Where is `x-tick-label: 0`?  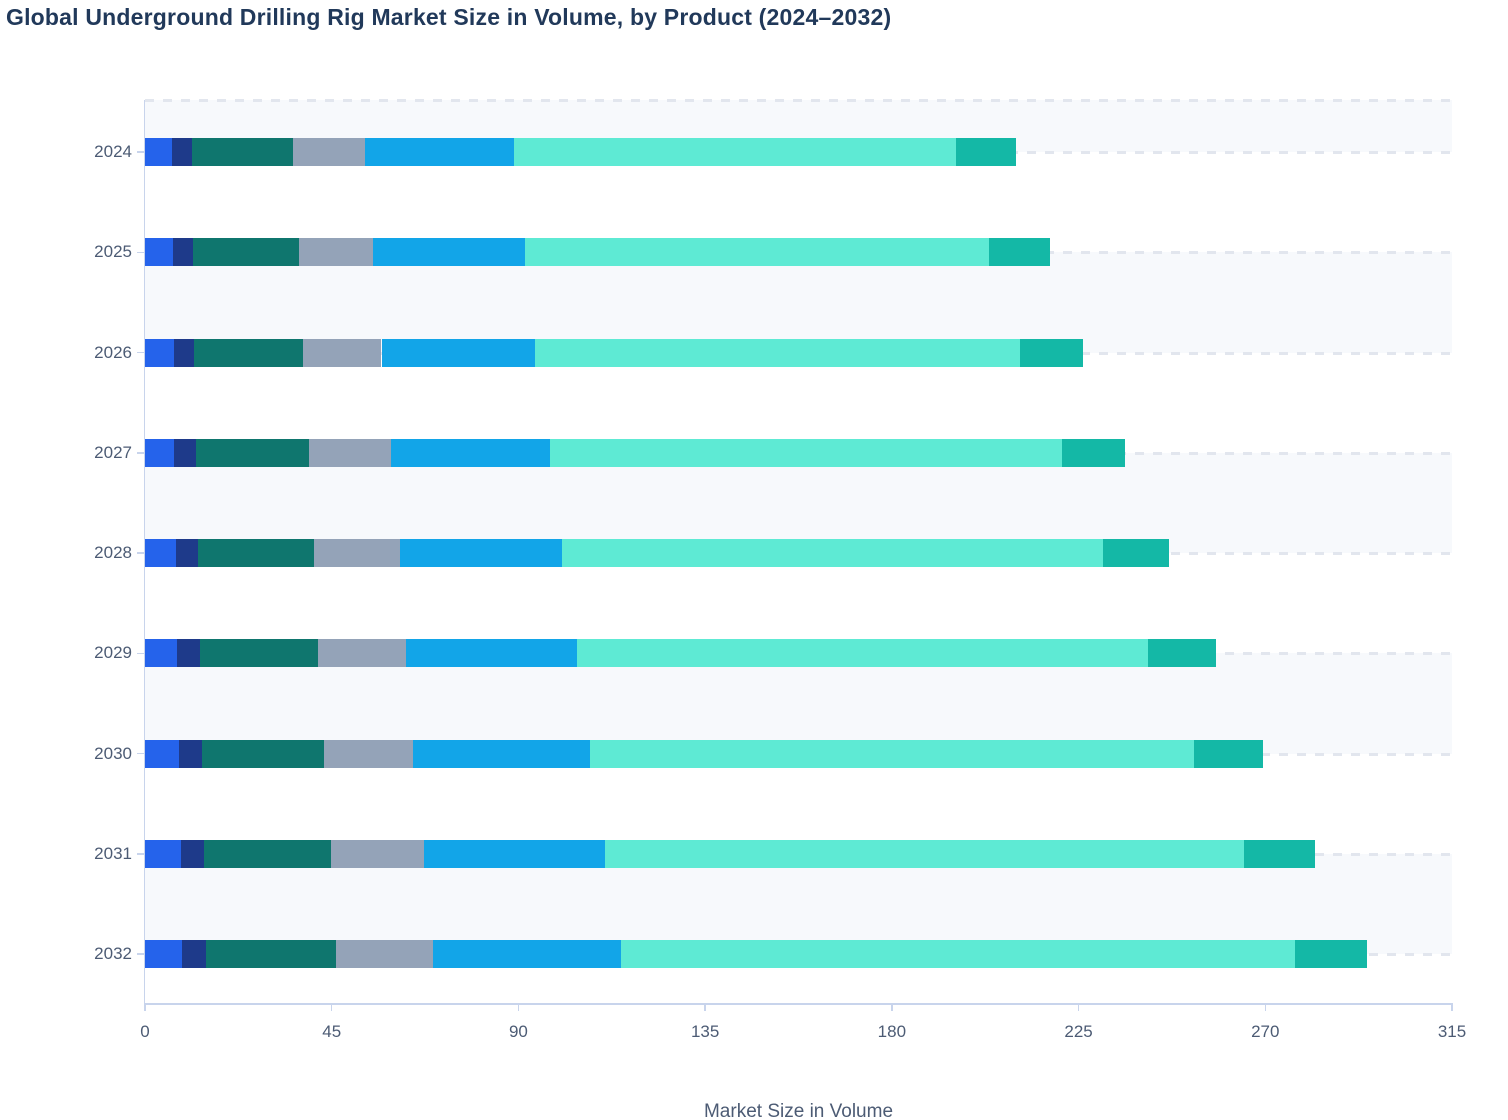 x-tick-label: 0 is located at coordinates (145, 1031).